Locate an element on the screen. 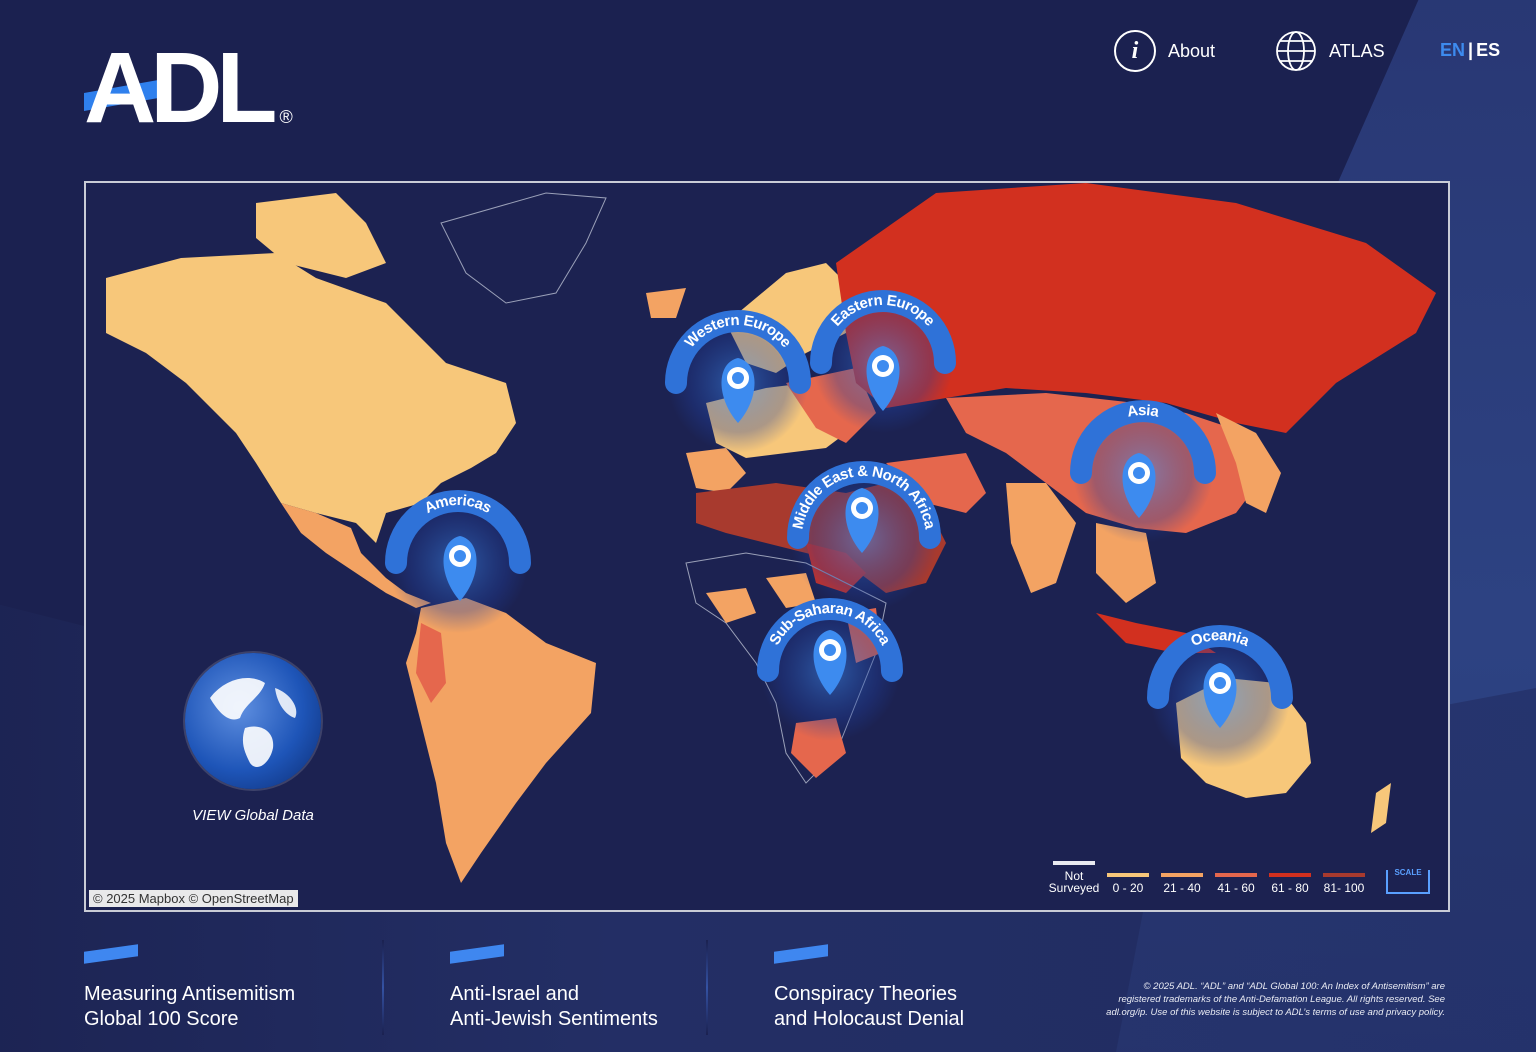 The image size is (1536, 1052). atlas-link: ATLAS is located at coordinates (1330, 51).